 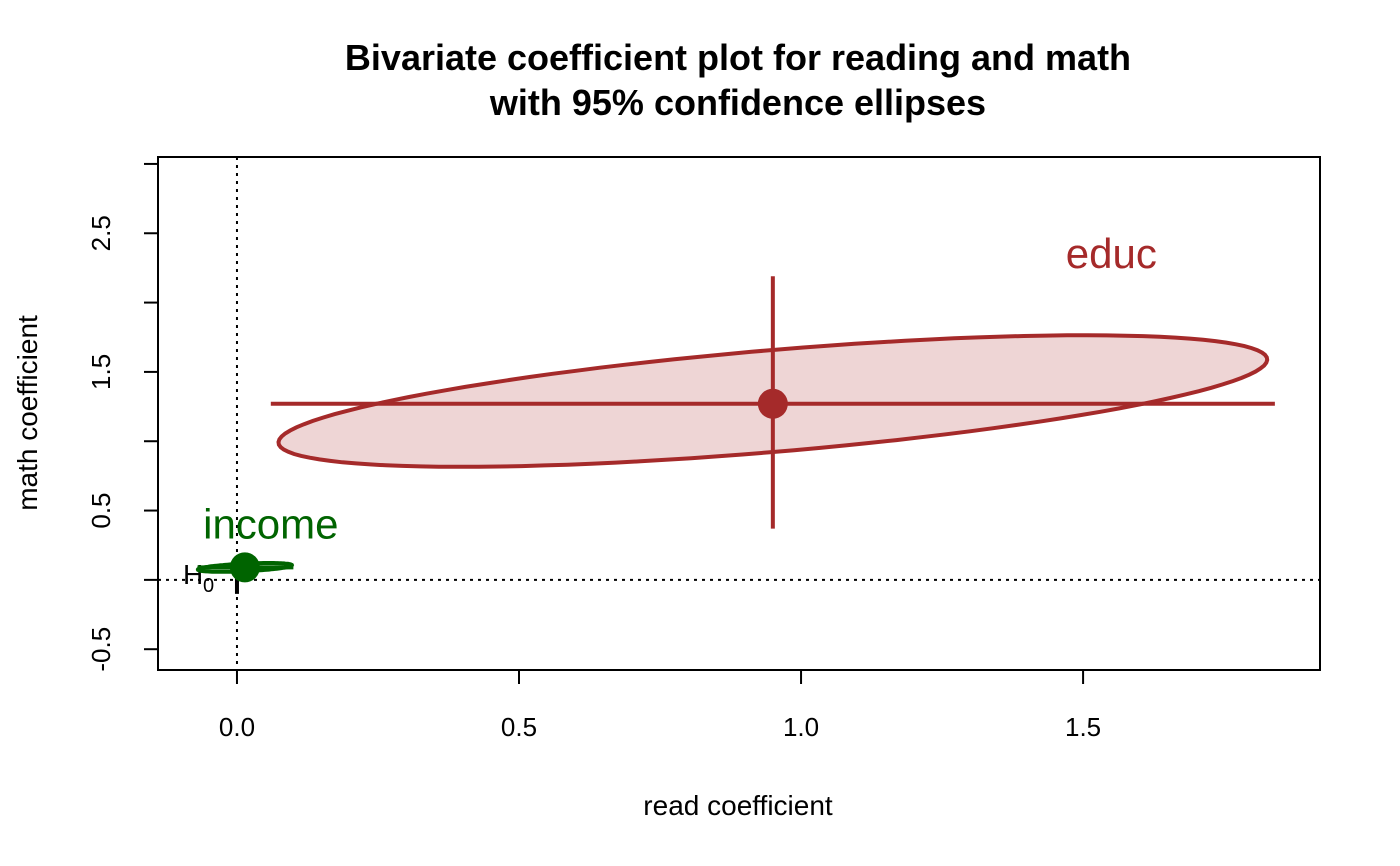 I want to click on income-label: income, so click(x=270, y=523).